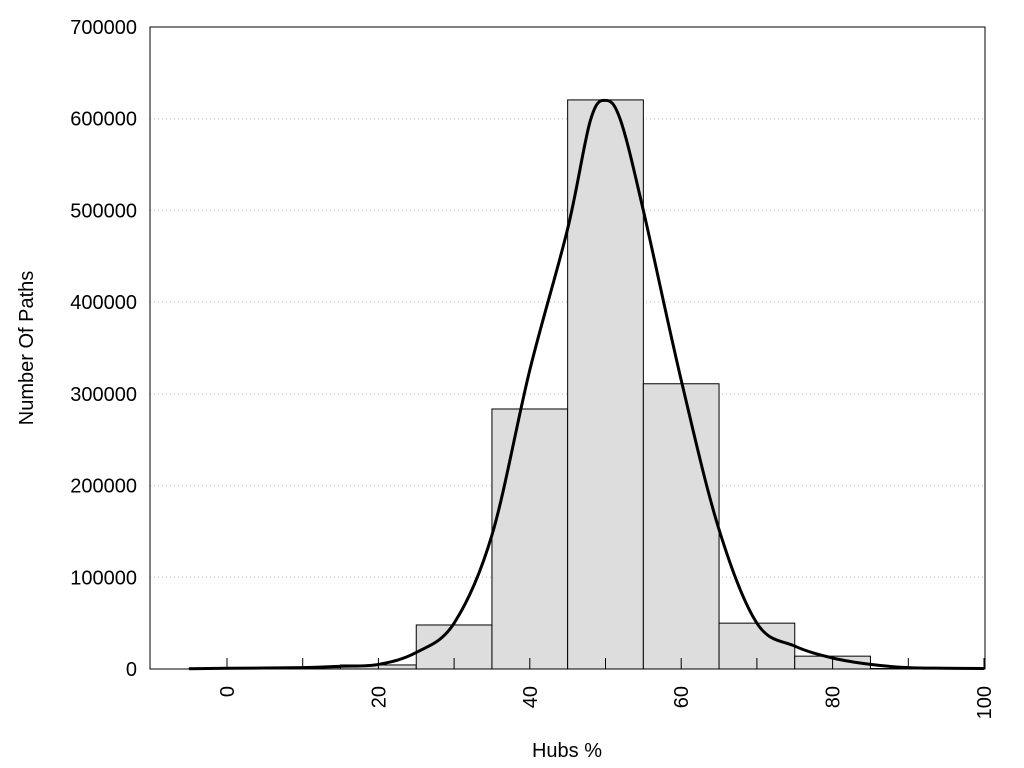 Image resolution: width=1024 pixels, height=768 pixels. I want to click on y-tick-label: 400000, so click(103, 303).